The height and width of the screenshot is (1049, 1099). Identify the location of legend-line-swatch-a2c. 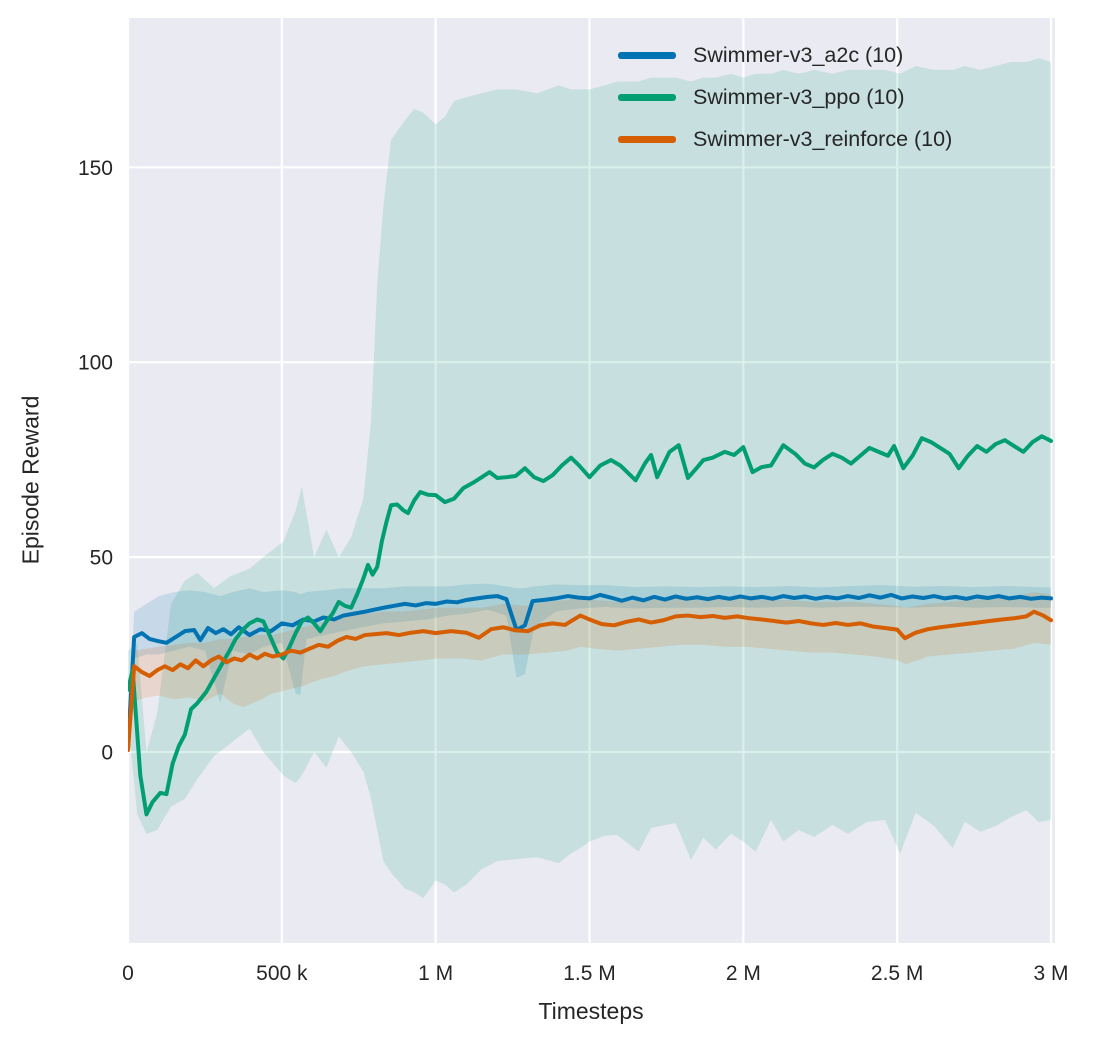
(647, 55).